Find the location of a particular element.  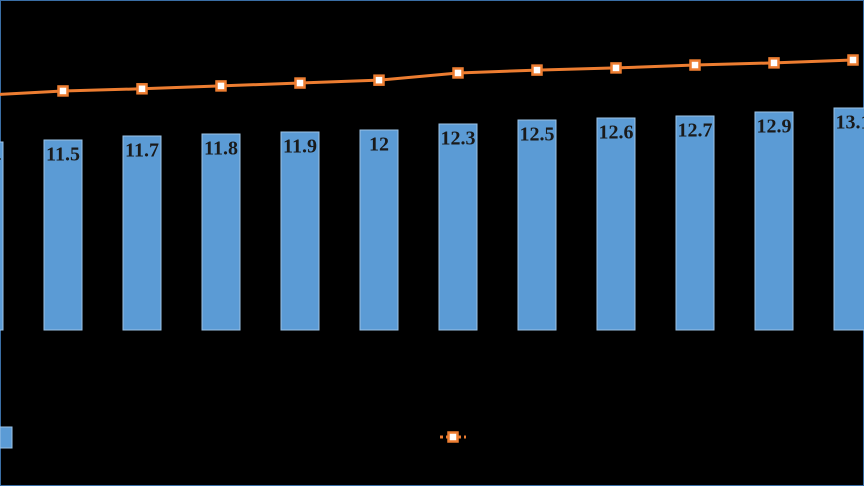

value-label: 12.9 is located at coordinates (774, 127).